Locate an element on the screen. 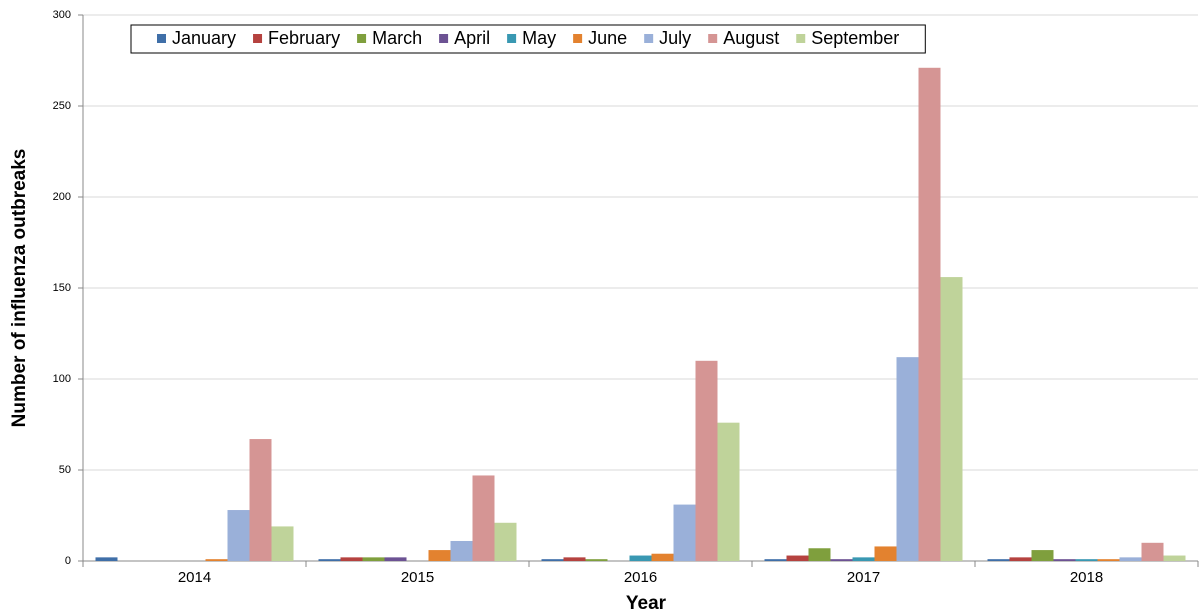  x-axis-label: Year is located at coordinates (646, 603).